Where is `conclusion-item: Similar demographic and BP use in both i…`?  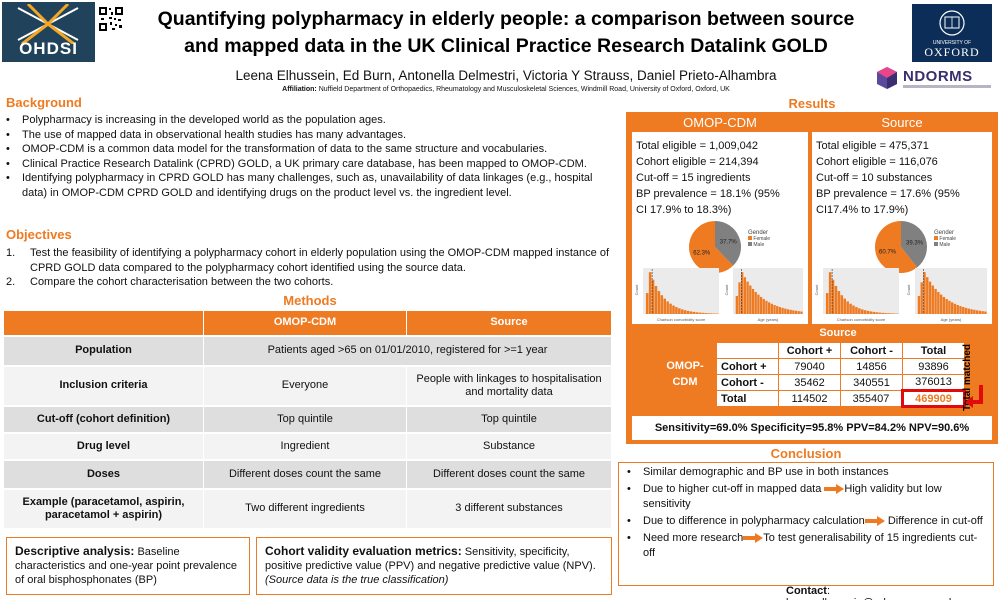
conclusion-item: Similar demographic and BP use in both i… is located at coordinates (806, 472).